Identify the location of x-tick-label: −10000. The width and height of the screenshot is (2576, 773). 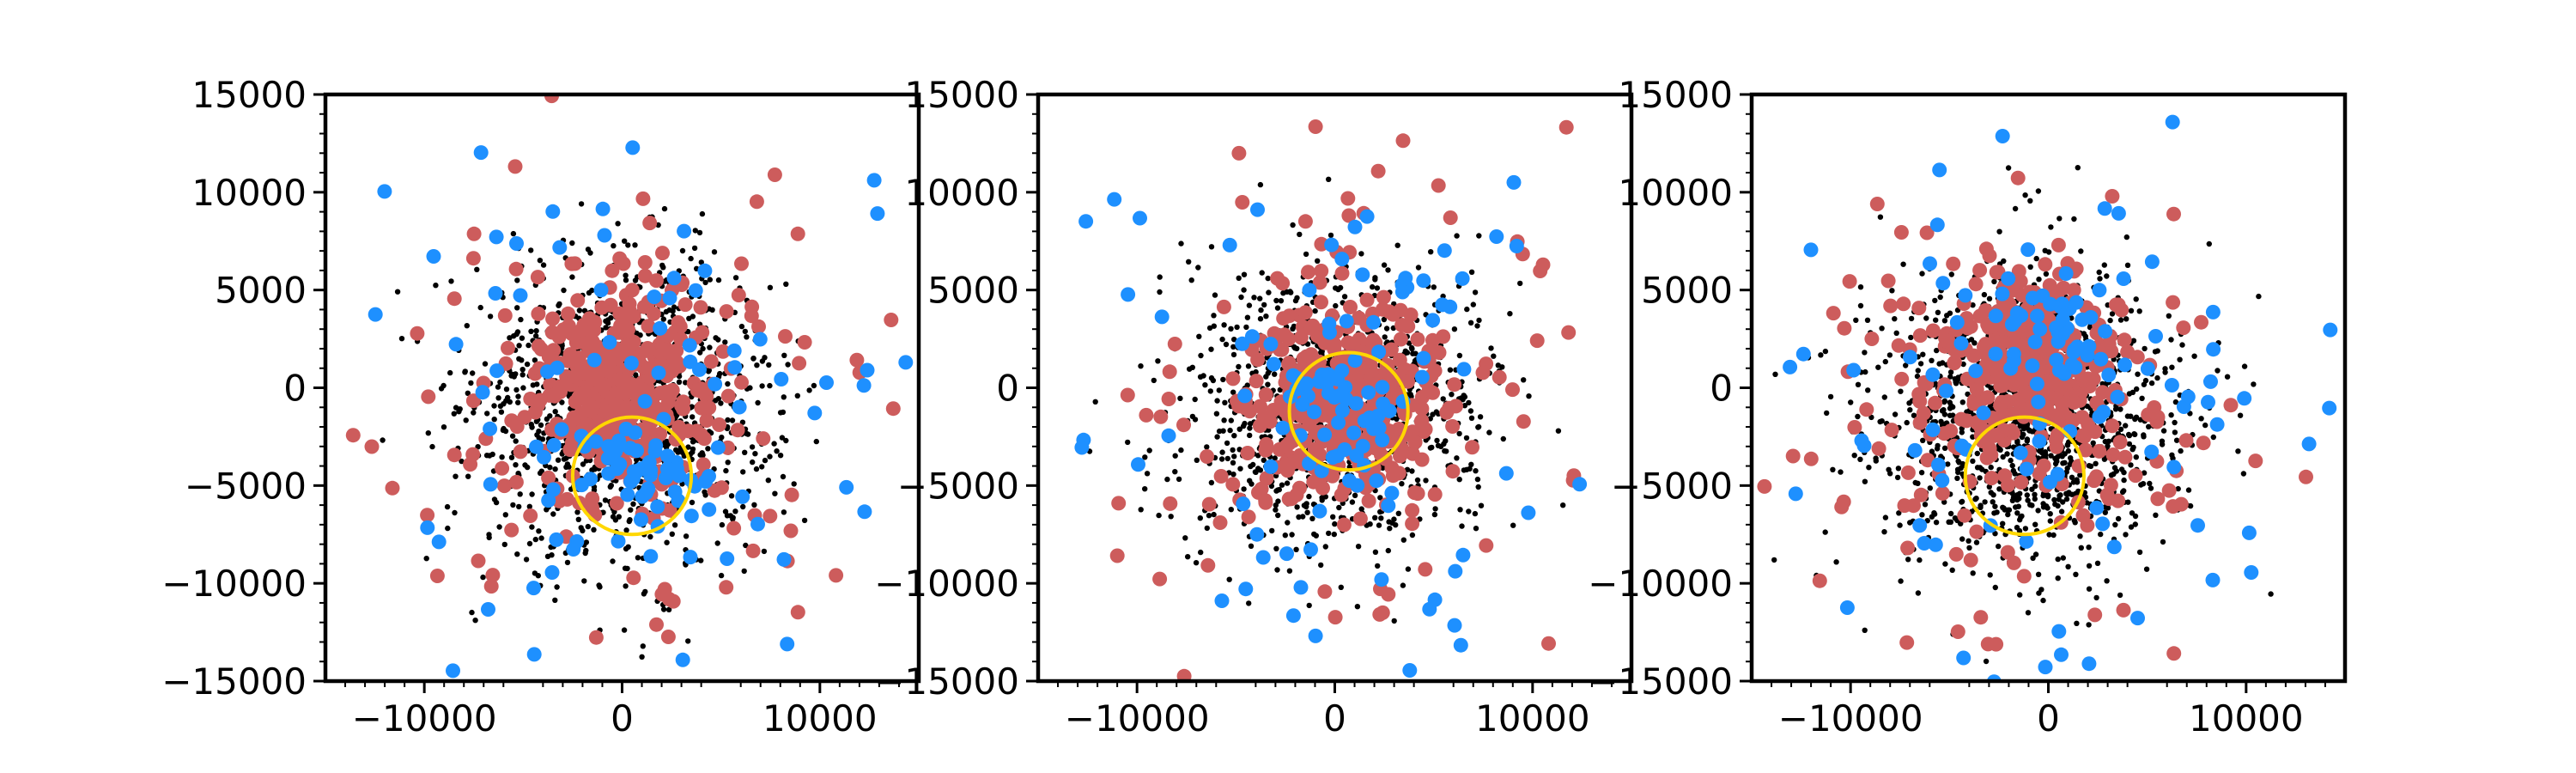
(424, 718).